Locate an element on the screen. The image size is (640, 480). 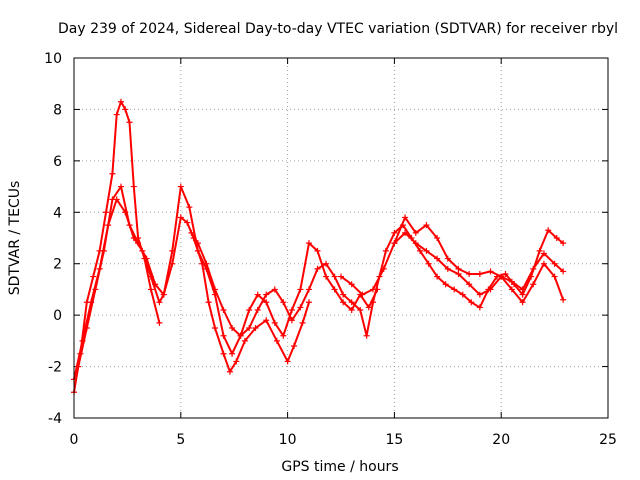
x-tick-label: 0 is located at coordinates (74, 440).